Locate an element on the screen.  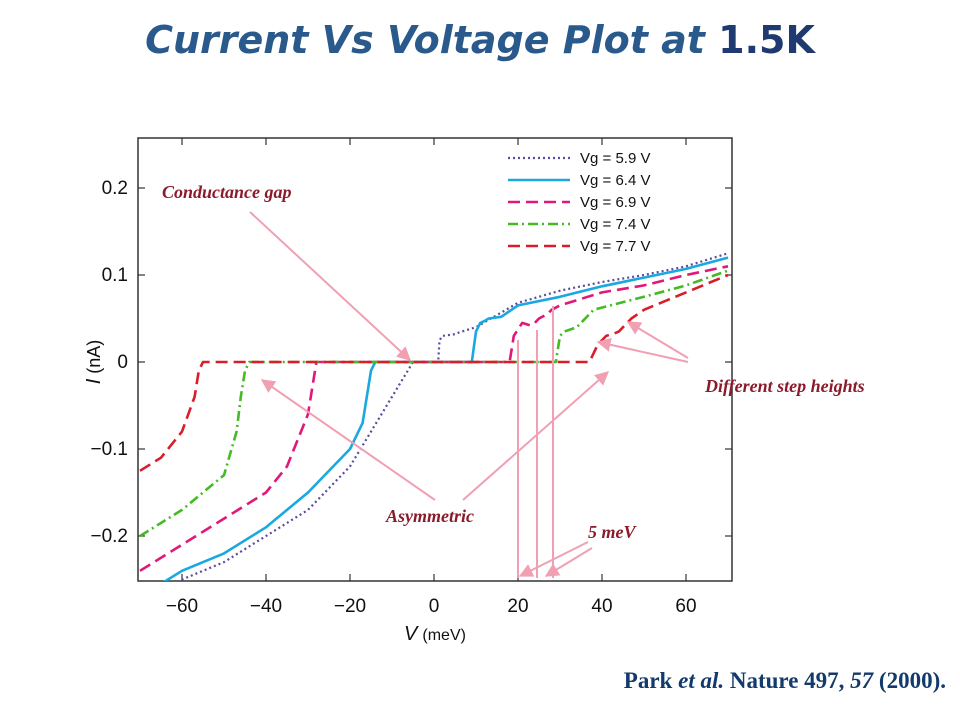
arrow-step-height-lower is located at coordinates (642, 350).